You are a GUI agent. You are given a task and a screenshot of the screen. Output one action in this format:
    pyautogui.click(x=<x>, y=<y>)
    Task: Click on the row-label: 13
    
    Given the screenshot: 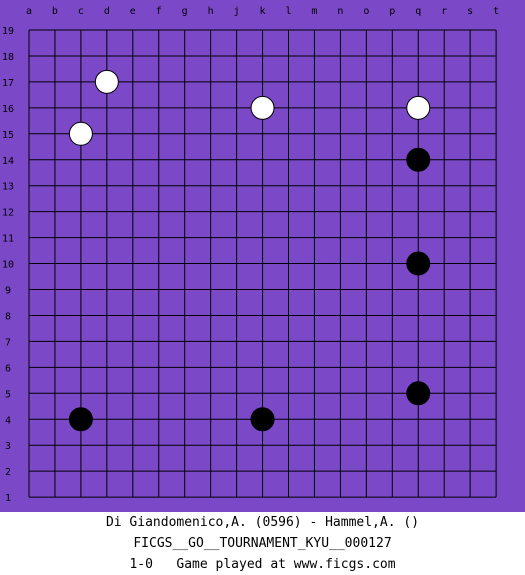 What is the action you would take?
    pyautogui.click(x=8, y=187)
    